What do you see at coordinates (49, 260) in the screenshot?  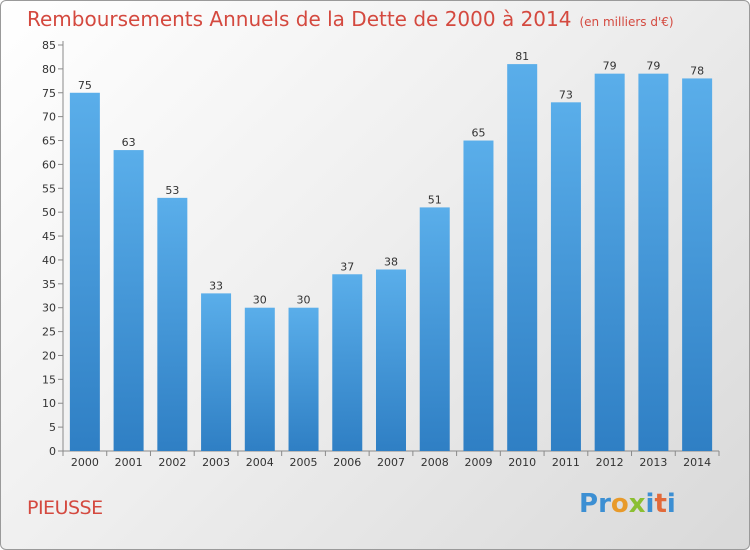 I see `y-tick-label: 40` at bounding box center [49, 260].